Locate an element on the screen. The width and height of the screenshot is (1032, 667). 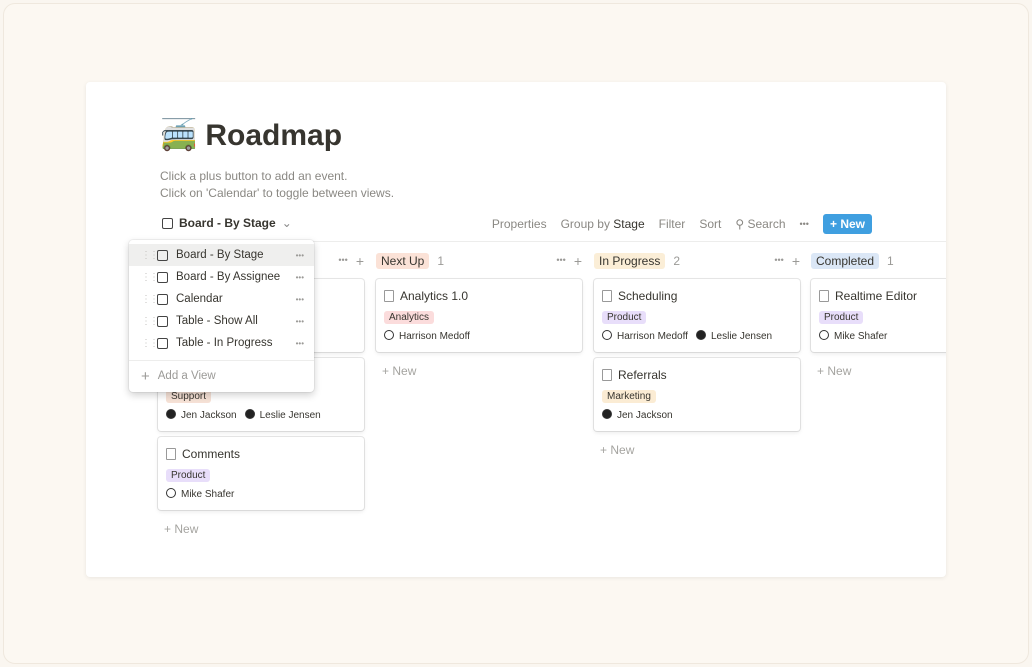
card-tag: Analytics is located at coordinates (409, 317).